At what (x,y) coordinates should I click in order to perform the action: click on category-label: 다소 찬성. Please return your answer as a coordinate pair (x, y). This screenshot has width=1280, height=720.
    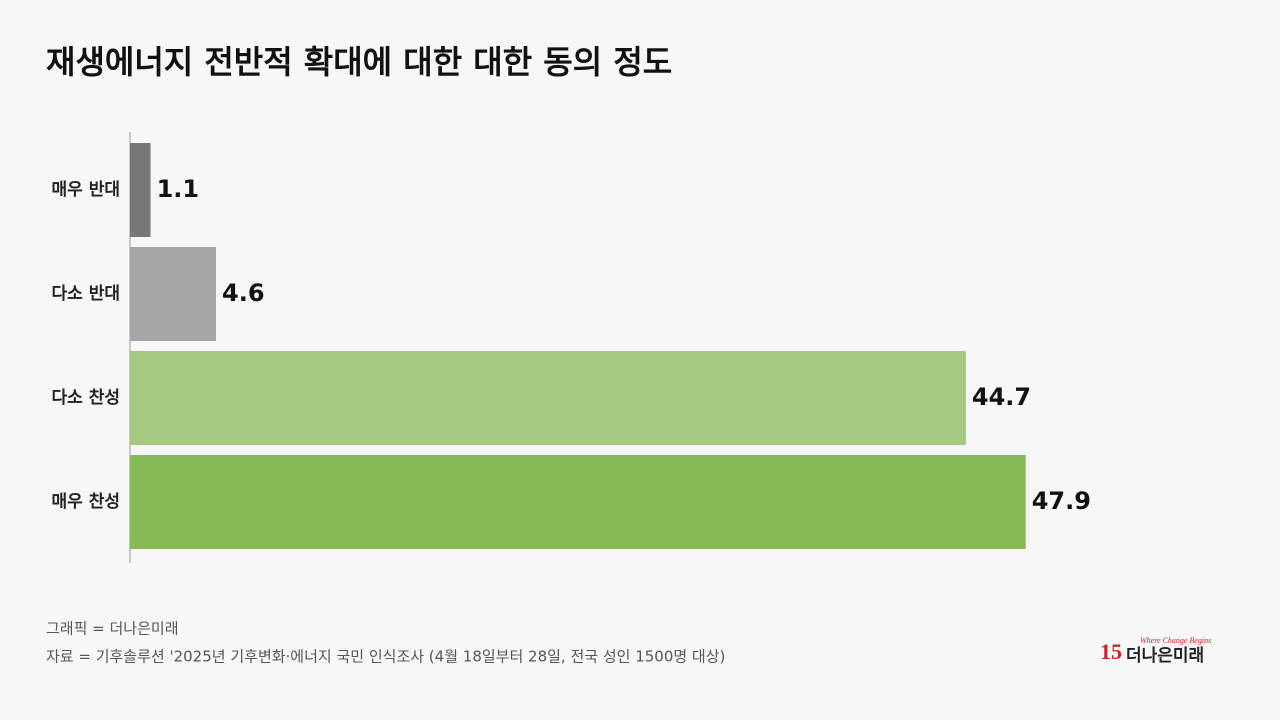
    Looking at the image, I should click on (86, 398).